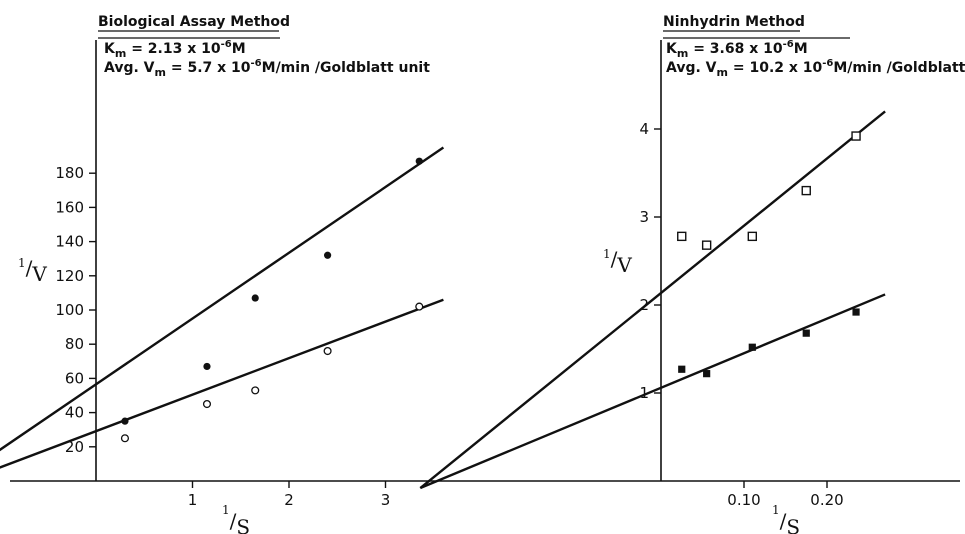 The image size is (965, 534). Describe the element at coordinates (69, 173) in the screenshot. I see `y-tick-label: 180` at that location.